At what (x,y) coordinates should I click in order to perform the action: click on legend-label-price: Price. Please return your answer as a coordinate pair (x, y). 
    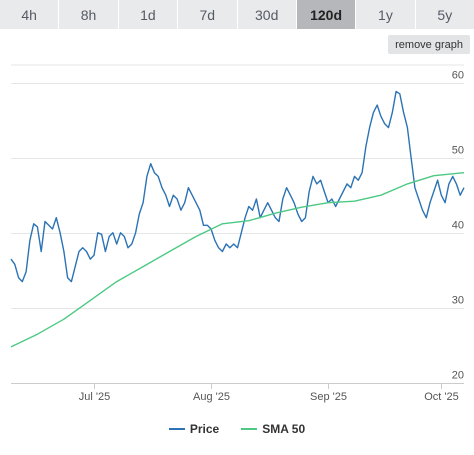
    Looking at the image, I should click on (204, 429).